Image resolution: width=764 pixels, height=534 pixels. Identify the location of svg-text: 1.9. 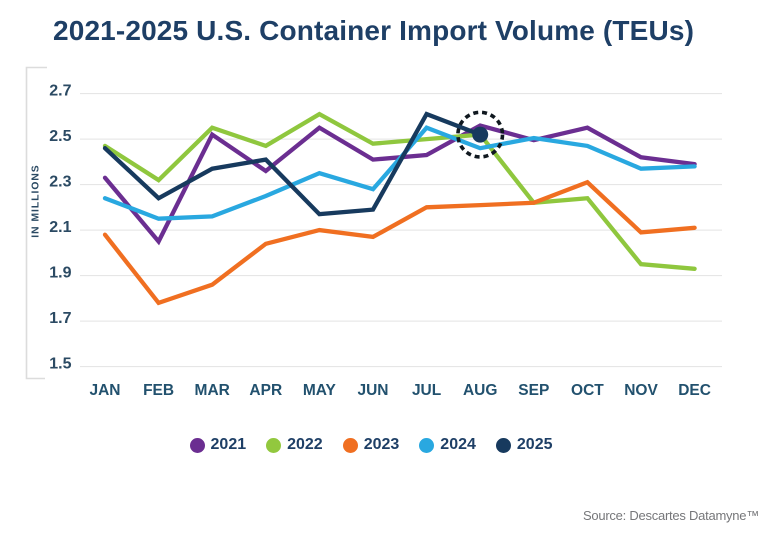
(60, 272).